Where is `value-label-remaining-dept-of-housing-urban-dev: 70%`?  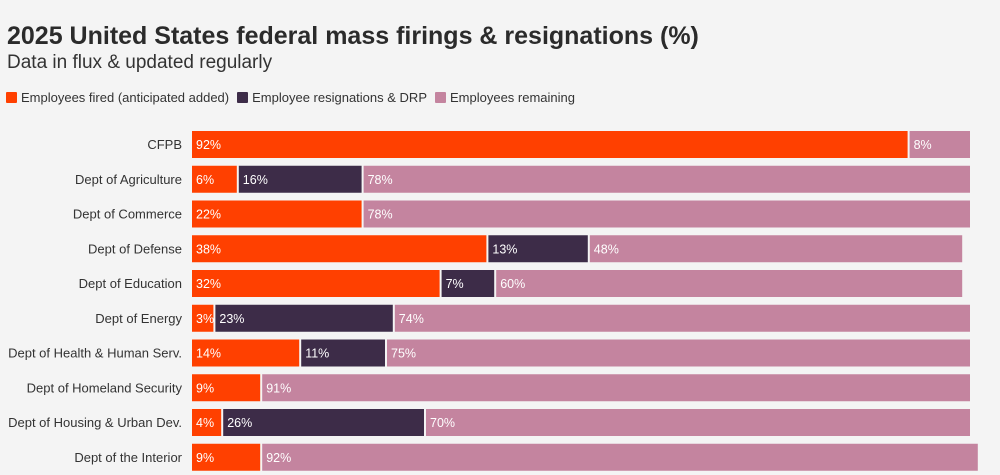 value-label-remaining-dept-of-housing-urban-dev: 70% is located at coordinates (442, 423).